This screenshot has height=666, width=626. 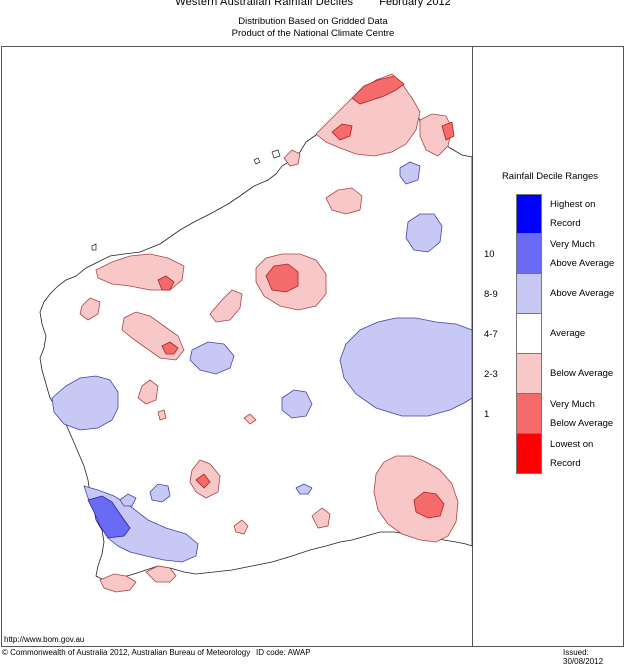 What do you see at coordinates (148, 392) in the screenshot?
I see `pink-area-south-central` at bounding box center [148, 392].